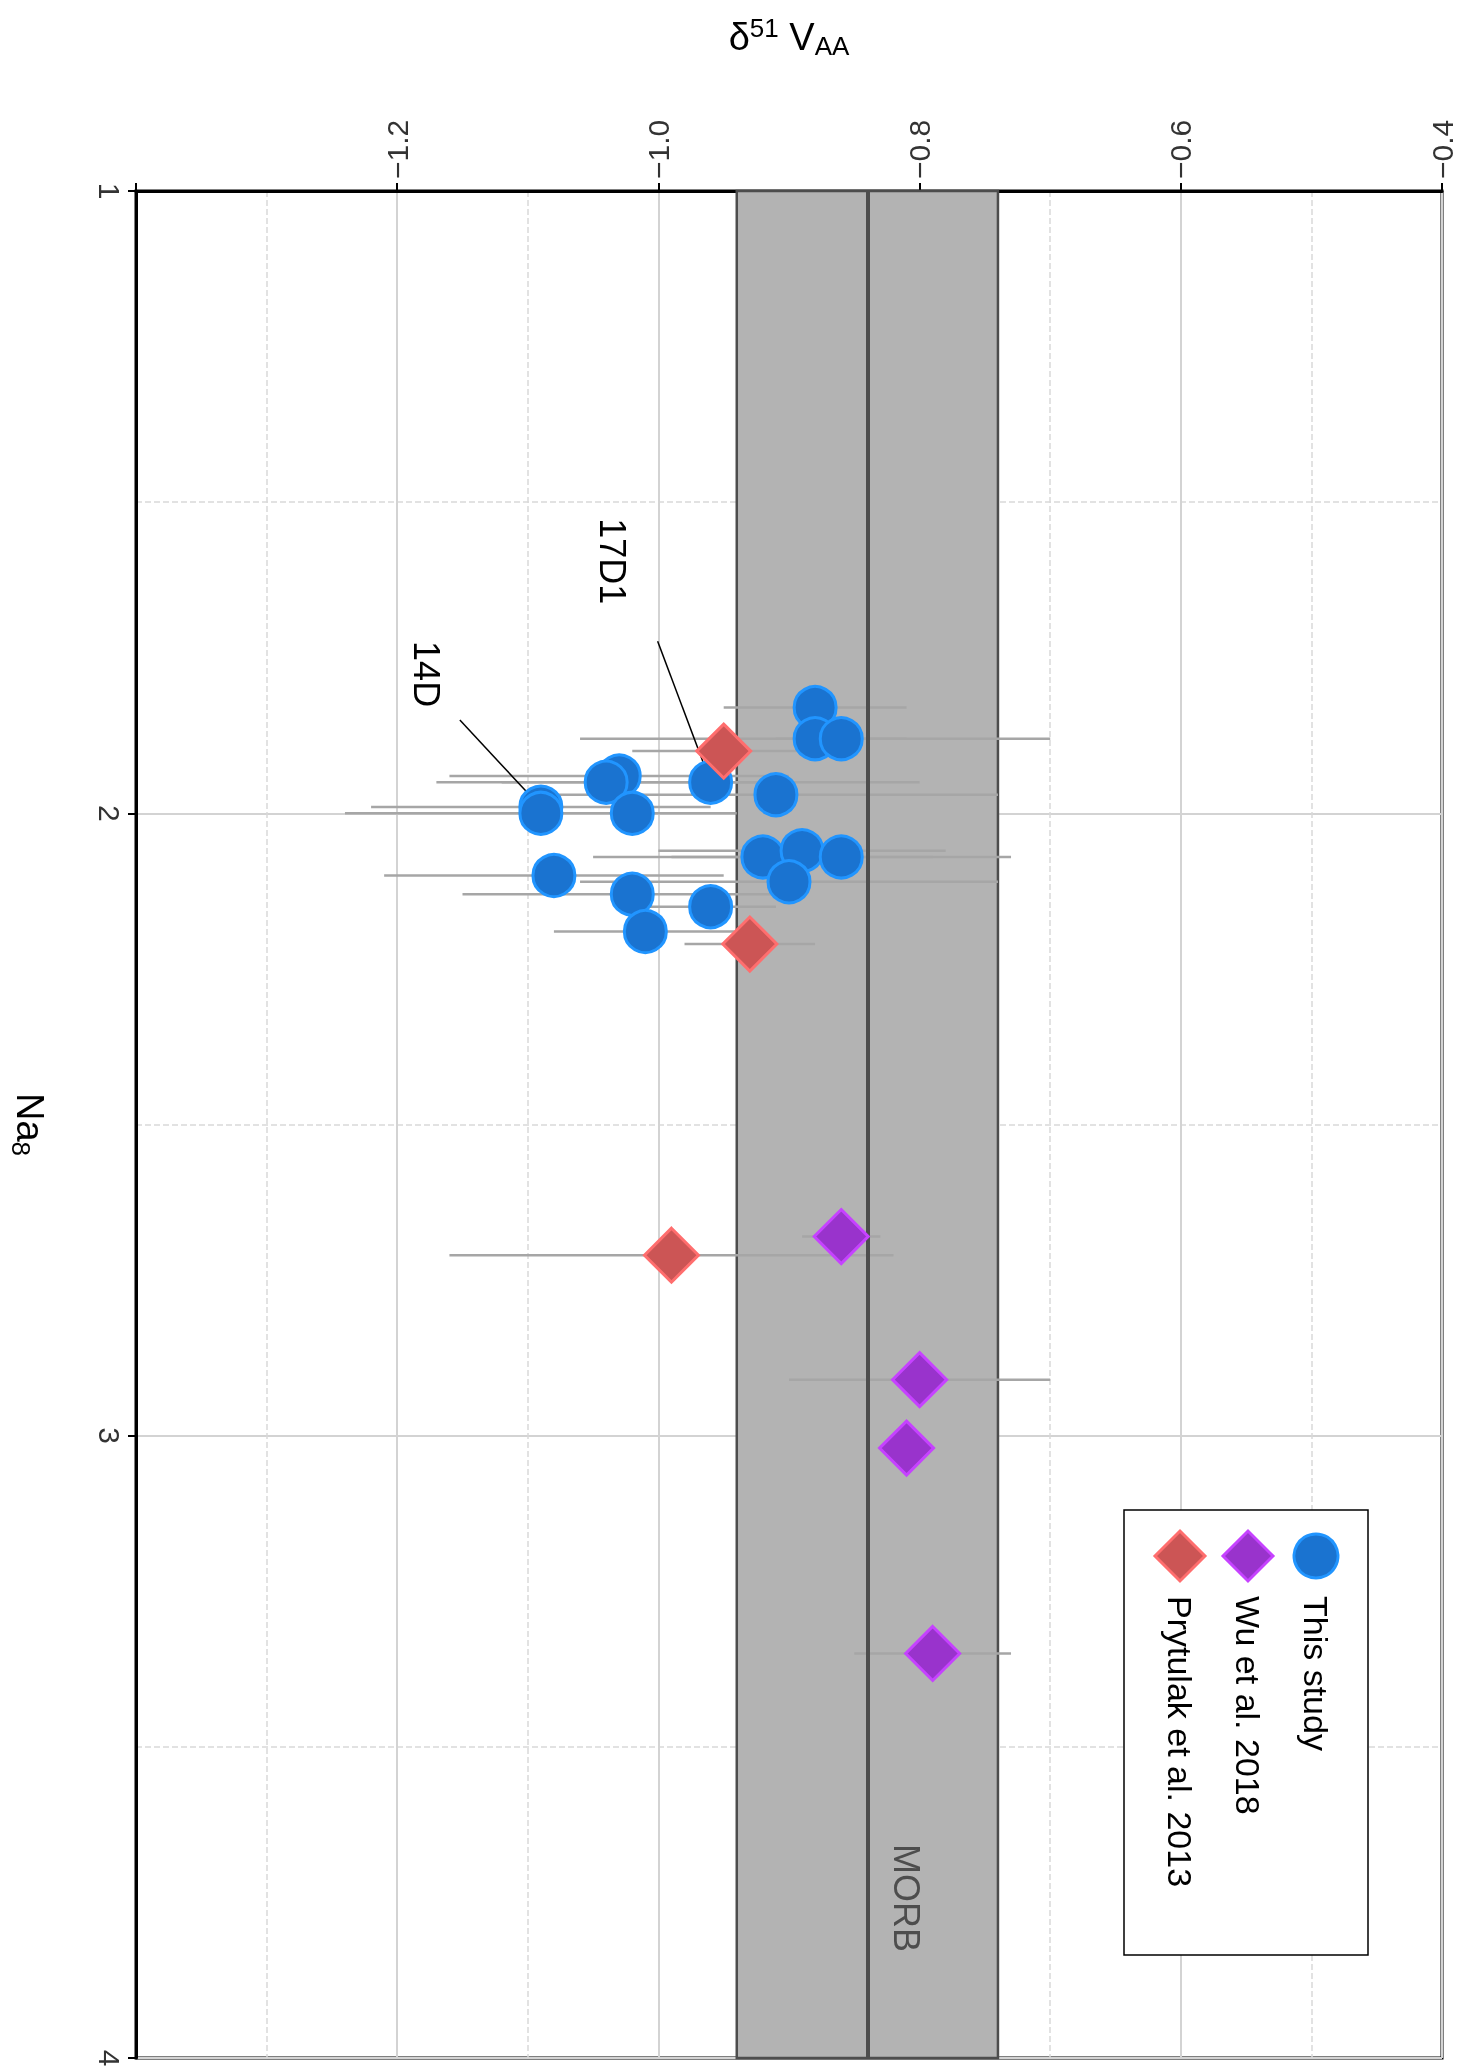 Image resolution: width=1458 pixels, height=2071 pixels. What do you see at coordinates (1441, 149) in the screenshot?
I see `x-tick-label: −0.4` at bounding box center [1441, 149].